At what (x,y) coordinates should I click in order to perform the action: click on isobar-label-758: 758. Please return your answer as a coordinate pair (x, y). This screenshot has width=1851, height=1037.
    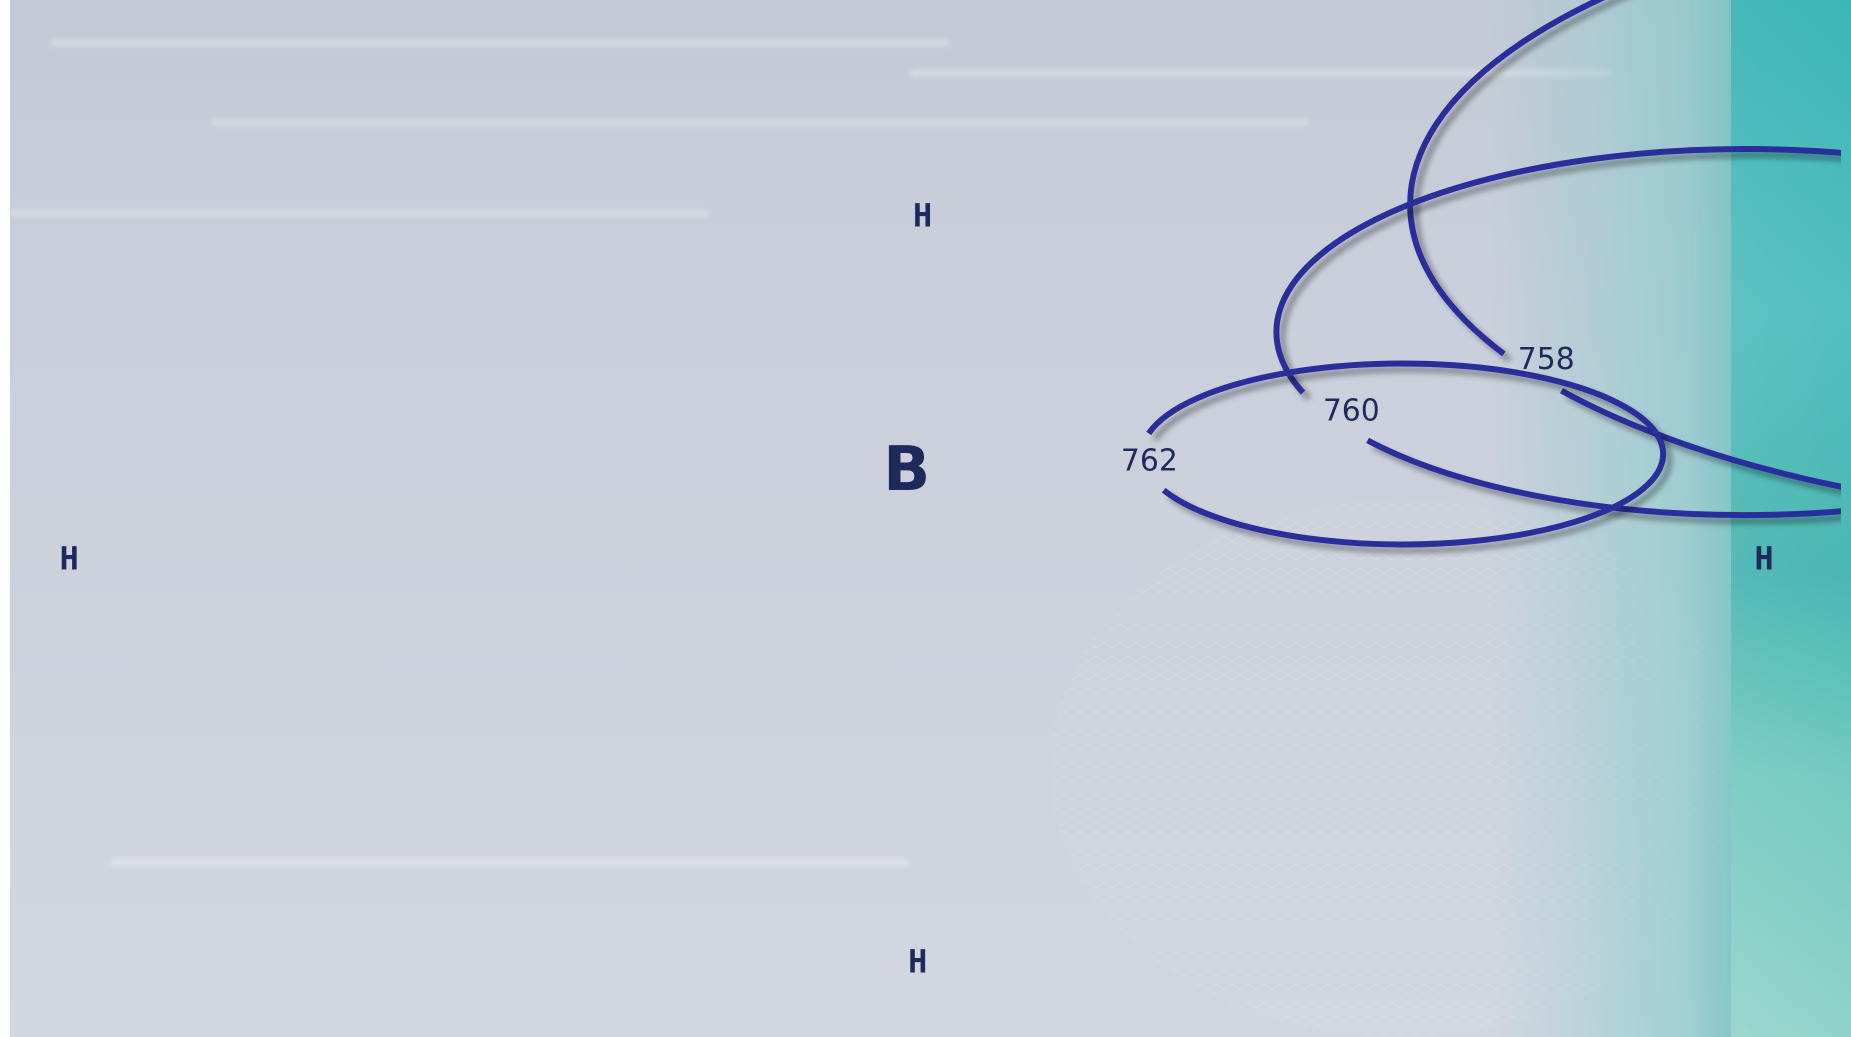
    Looking at the image, I should click on (1546, 359).